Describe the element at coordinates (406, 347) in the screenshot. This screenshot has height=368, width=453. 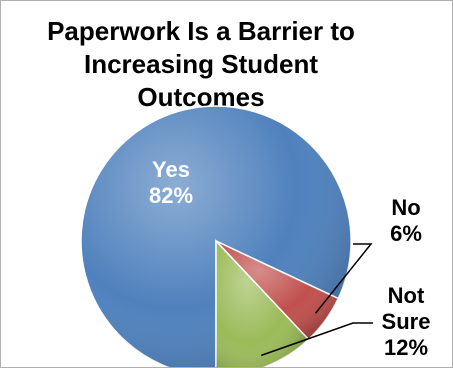
I see `slice-label-not-sure-value: 12%` at that location.